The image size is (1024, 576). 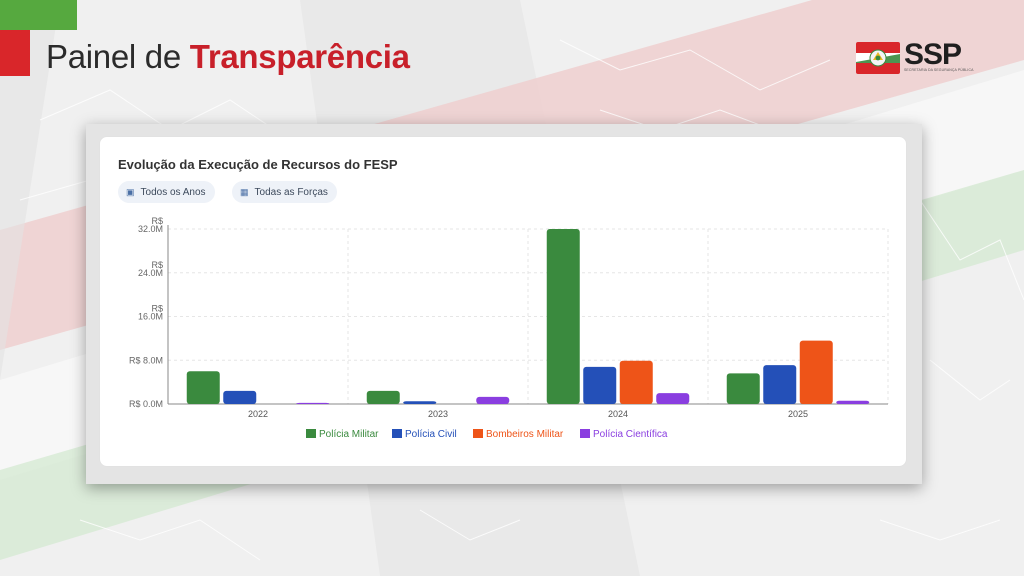 What do you see at coordinates (244, 191) in the screenshot?
I see `building-icon: ▦` at bounding box center [244, 191].